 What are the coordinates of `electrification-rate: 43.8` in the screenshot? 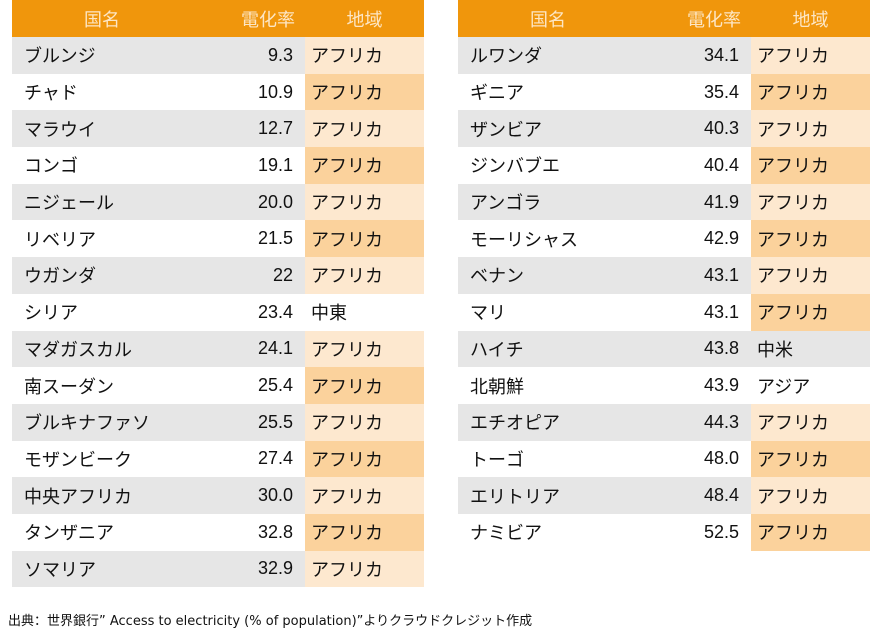 It's located at (721, 348).